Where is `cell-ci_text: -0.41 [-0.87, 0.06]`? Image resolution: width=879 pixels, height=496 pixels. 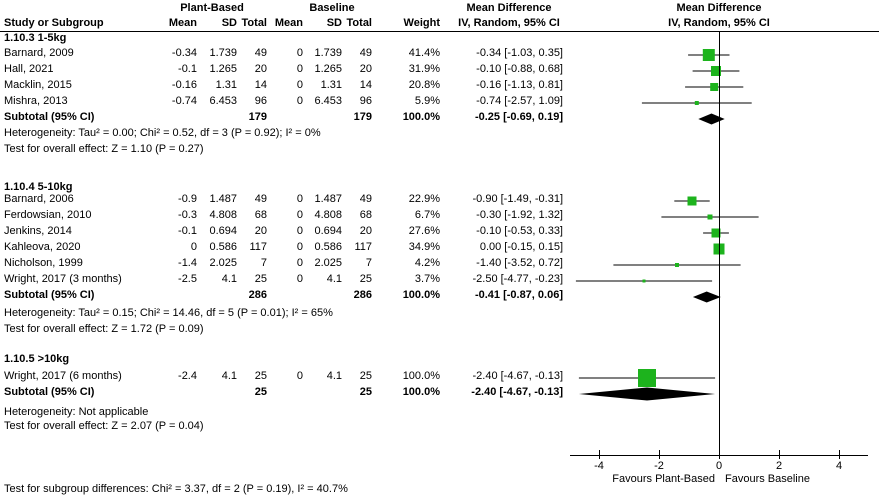
cell-ci_text: -0.41 [-0.87, 0.06] is located at coordinates (518, 295).